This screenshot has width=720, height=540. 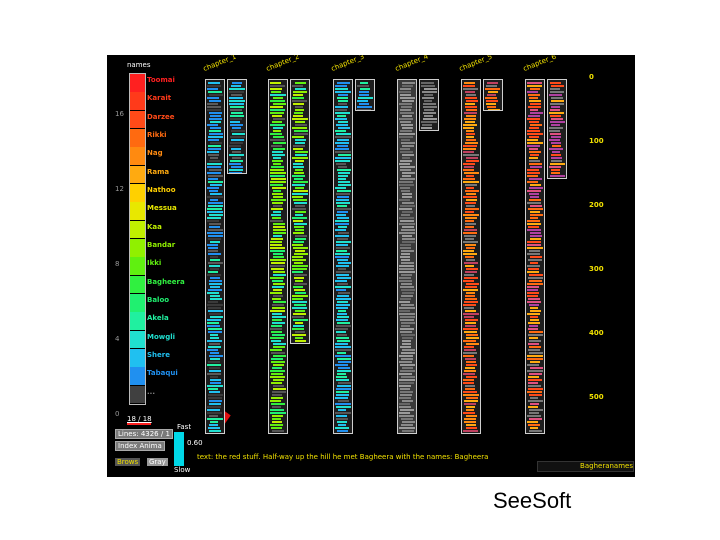 What do you see at coordinates (162, 208) in the screenshot?
I see `legend-name: Messua` at bounding box center [162, 208].